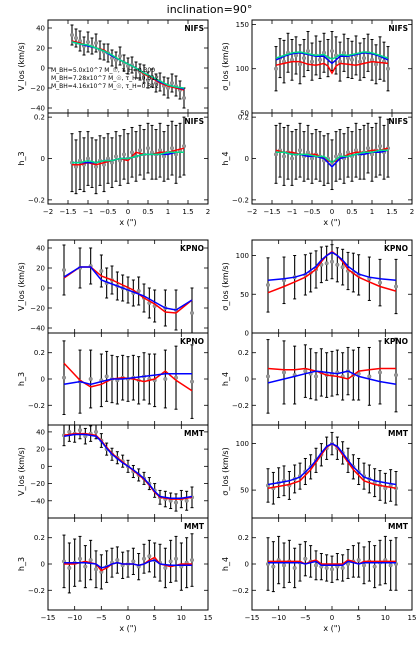  I want to click on panel-kpno-h3: −0.2 0 0.2 h_3 KPNO, so click(113, 379).